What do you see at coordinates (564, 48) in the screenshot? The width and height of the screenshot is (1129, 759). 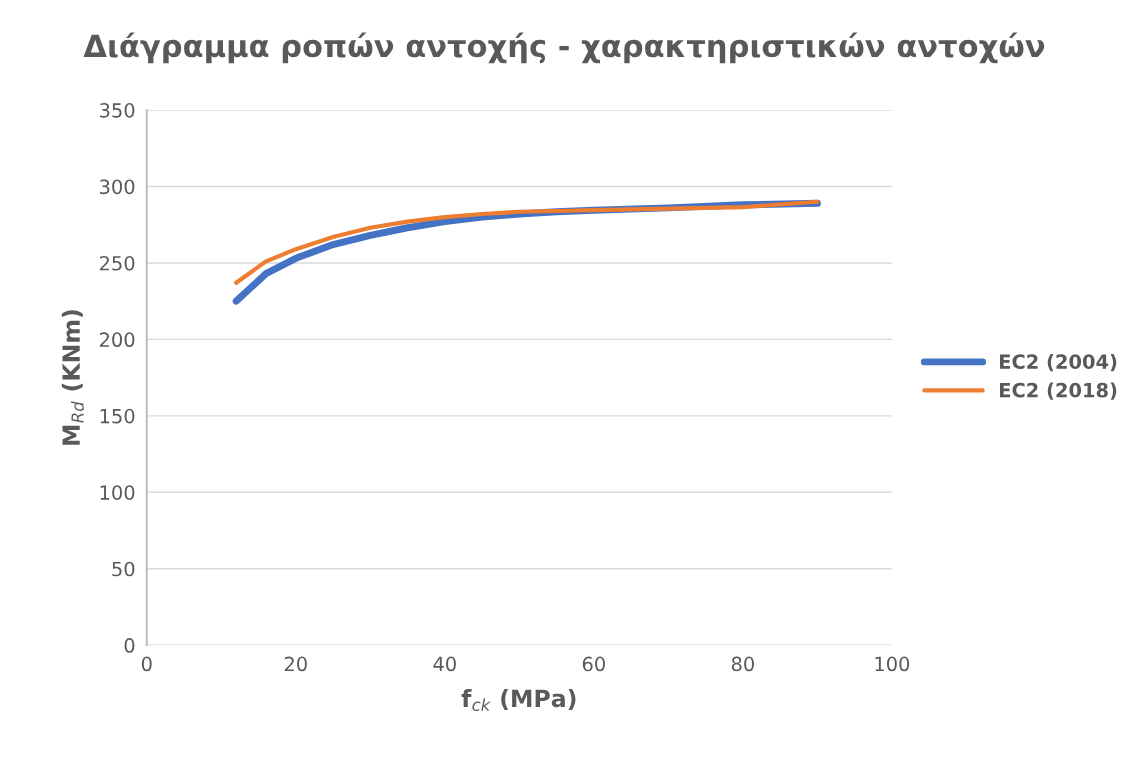 I see `chart-title: Διάγραμμα ροπών αντοχής - χαρακτηριστικών αντοχών` at bounding box center [564, 48].